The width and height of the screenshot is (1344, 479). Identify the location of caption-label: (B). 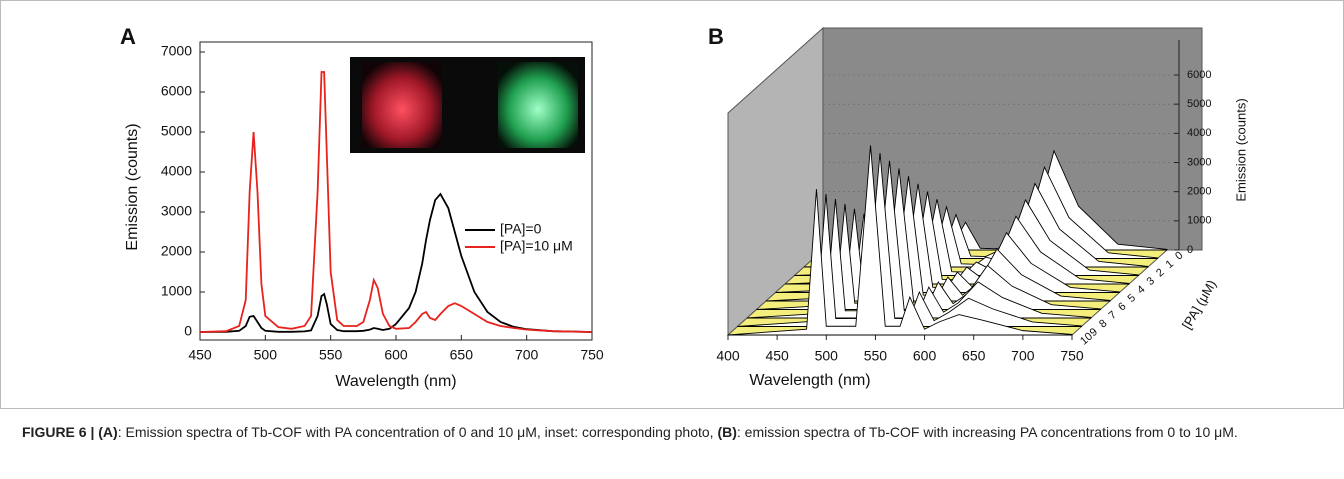
(727, 432).